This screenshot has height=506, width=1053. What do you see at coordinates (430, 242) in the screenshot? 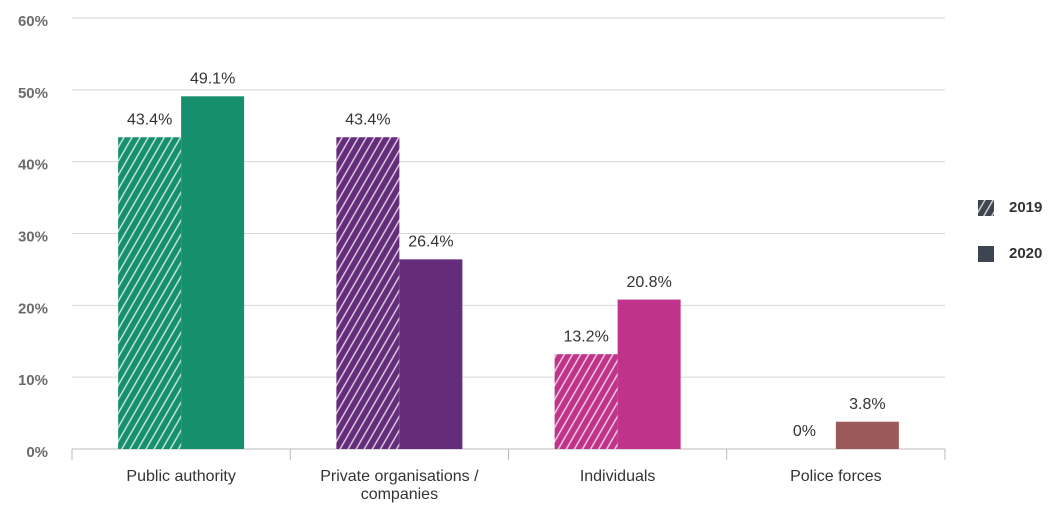
I see `value-label: 26.4%` at bounding box center [430, 242].